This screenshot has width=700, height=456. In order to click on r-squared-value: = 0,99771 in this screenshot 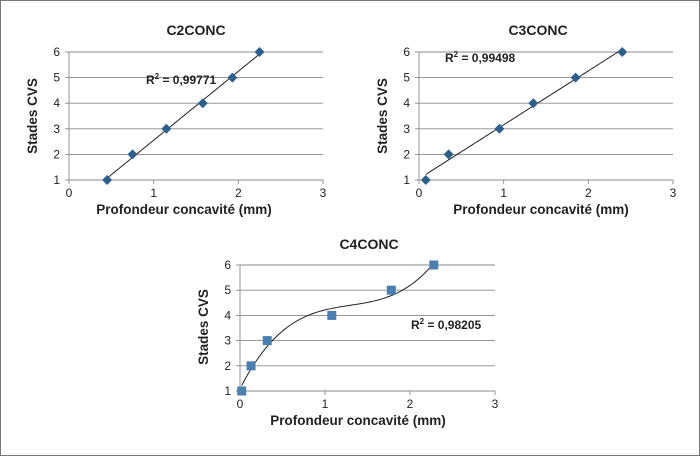, I will do `click(187, 80)`.